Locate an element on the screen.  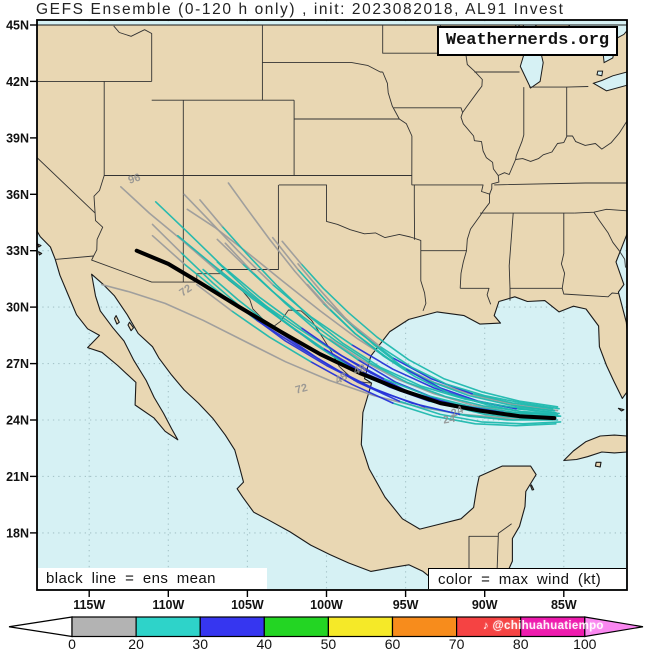
legend-ens-mean: black line = ens mean is located at coordinates (152, 578).